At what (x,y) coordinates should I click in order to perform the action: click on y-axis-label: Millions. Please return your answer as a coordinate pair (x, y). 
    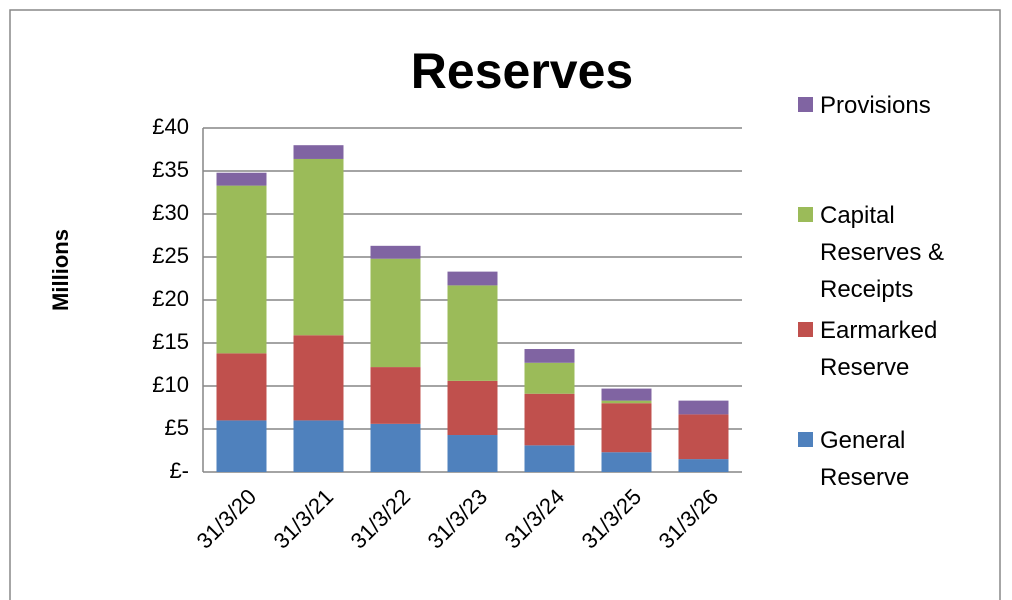
    Looking at the image, I should click on (60, 270).